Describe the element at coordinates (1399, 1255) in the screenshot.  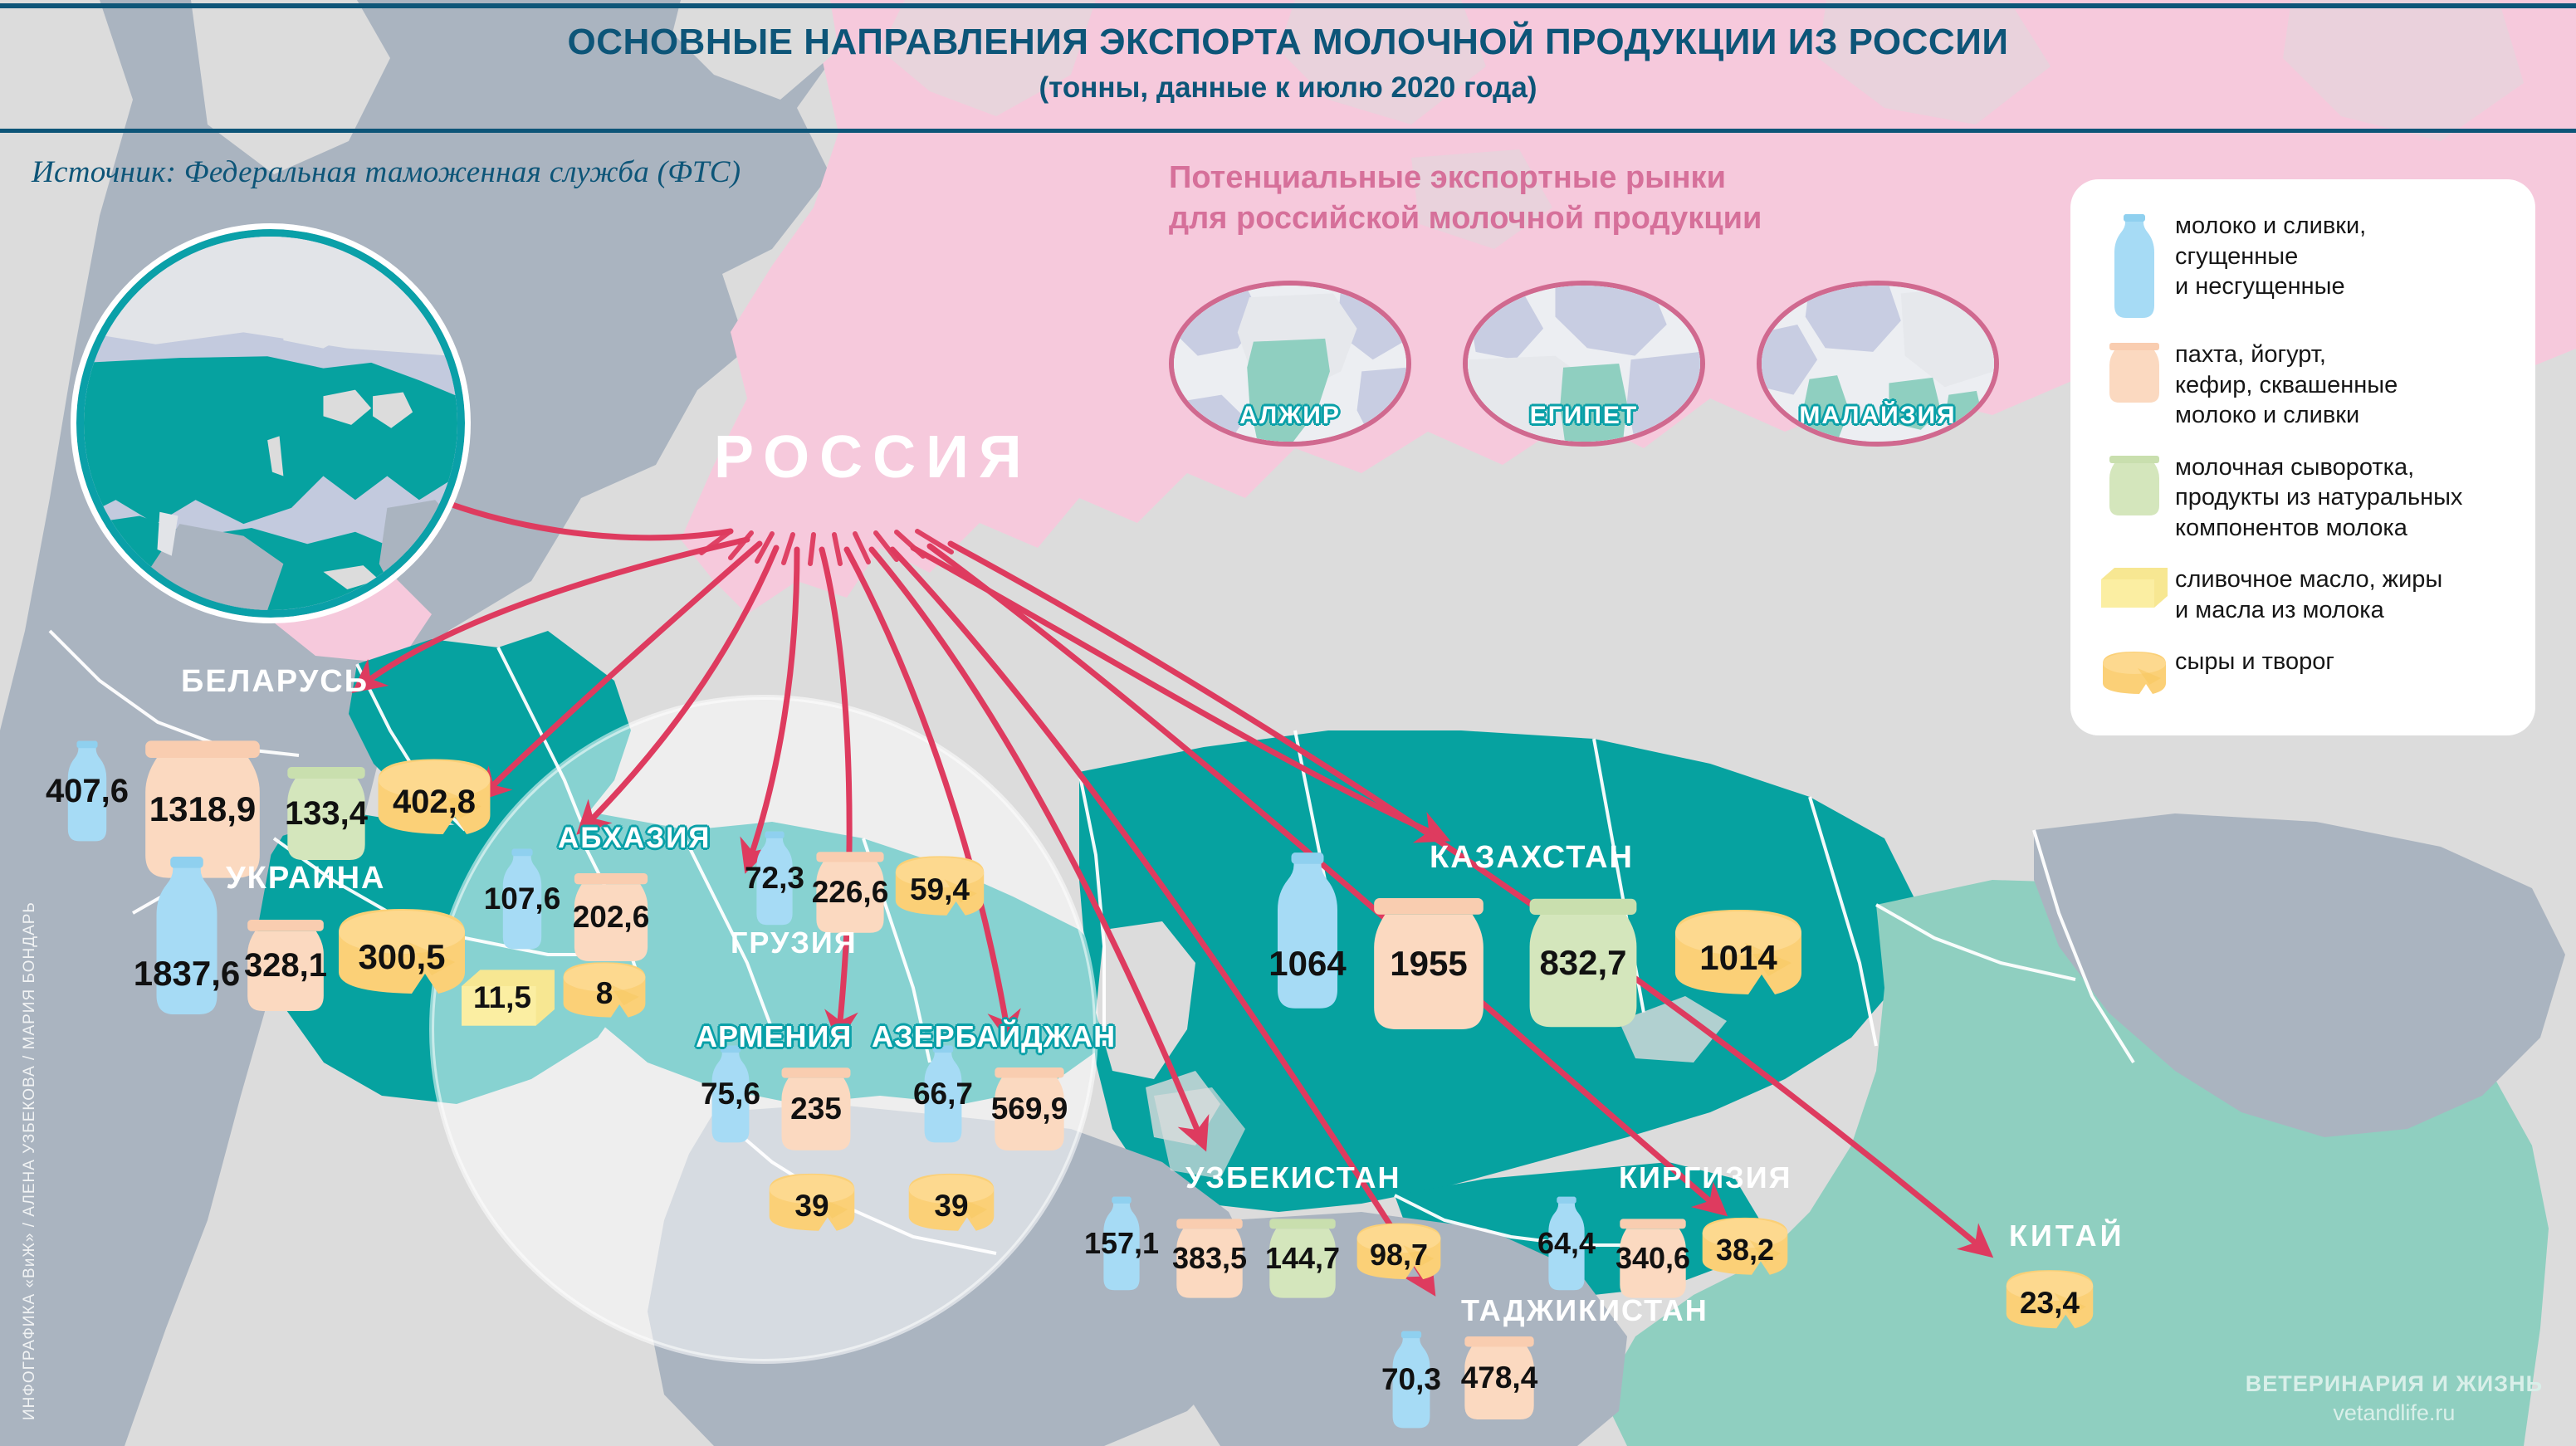
I see `value-uzbekistan-cheese: 98,7` at that location.